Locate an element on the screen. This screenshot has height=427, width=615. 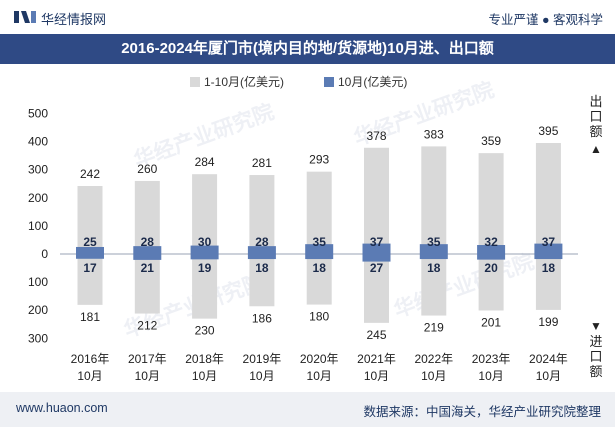
y-tick-label: 400 is located at coordinates (38, 142).